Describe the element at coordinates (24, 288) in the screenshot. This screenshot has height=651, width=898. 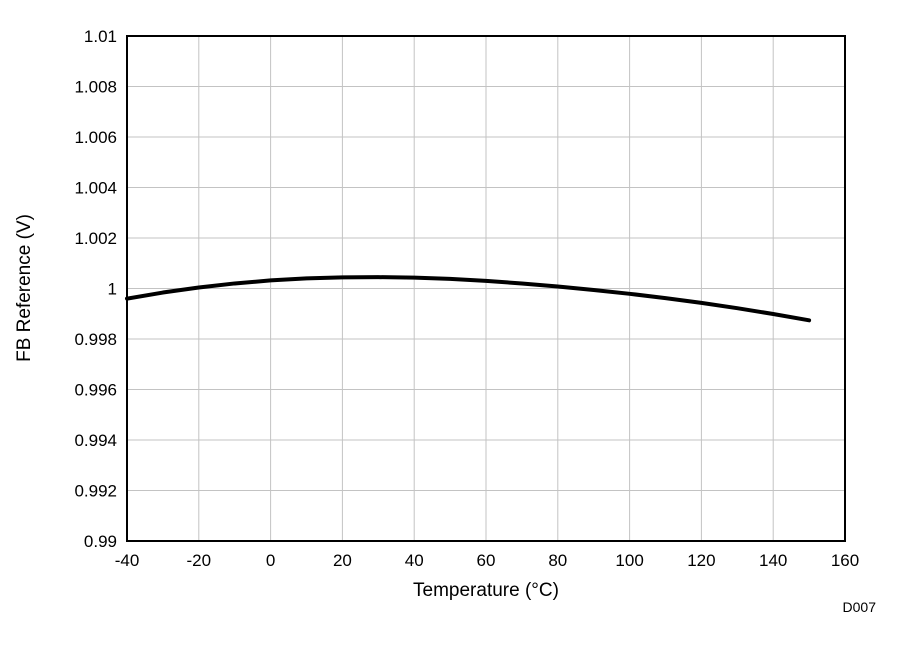
I see `y-axis-label: FB Reference (V)` at that location.